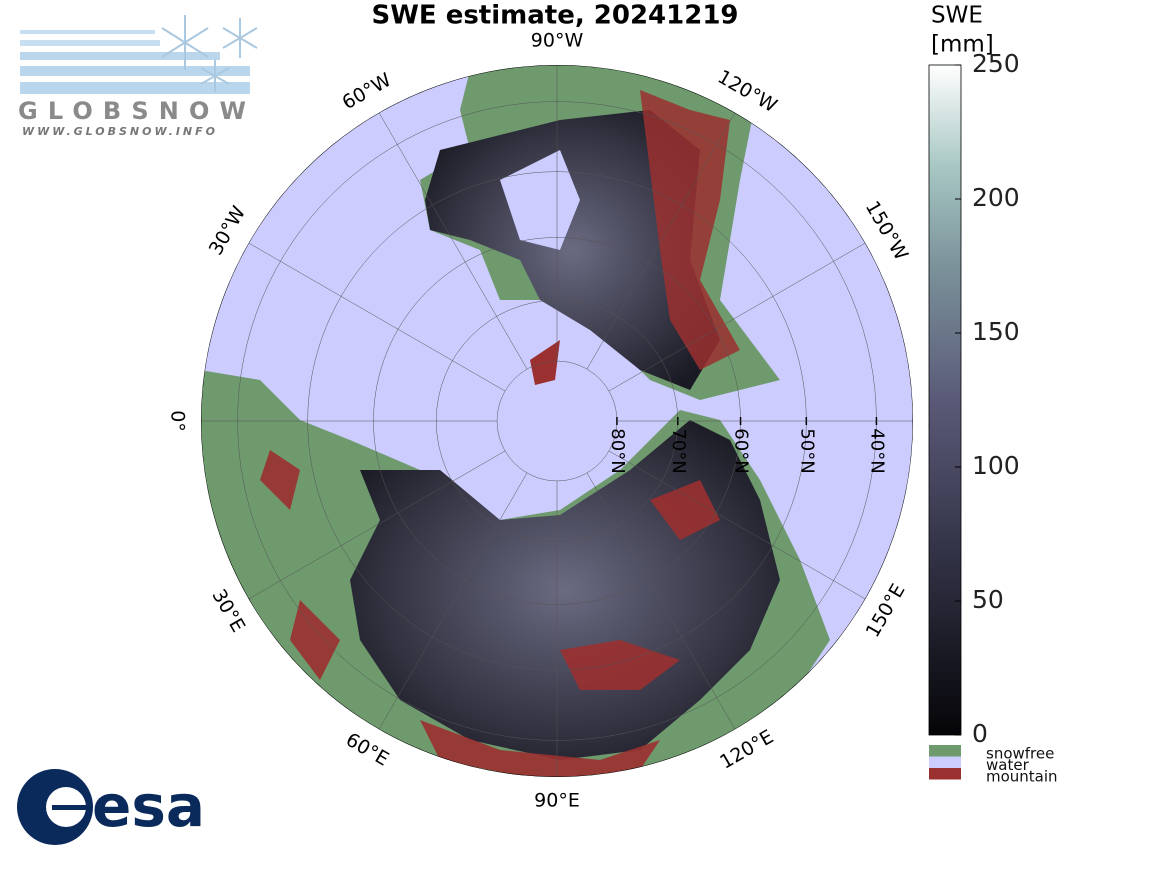 The image size is (1167, 875). I want to click on class-label: snowfree, so click(1020, 754).